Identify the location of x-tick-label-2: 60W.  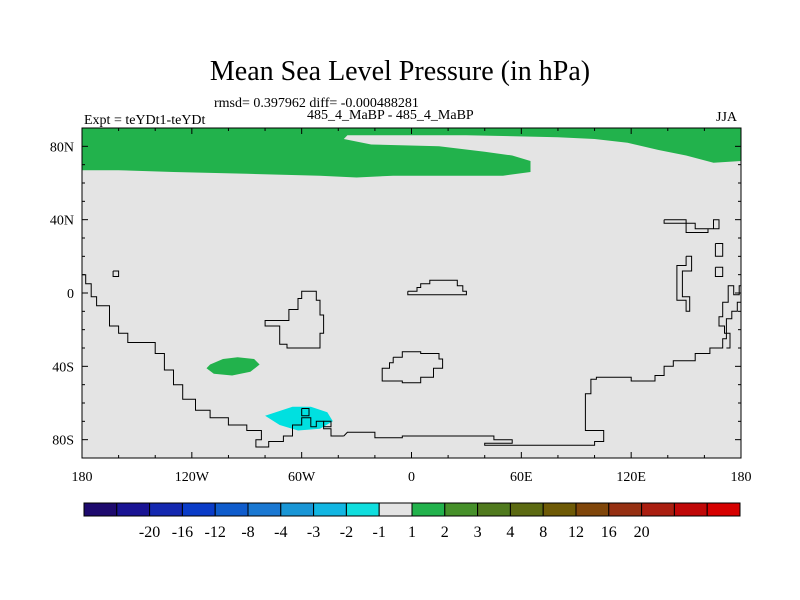
(302, 477).